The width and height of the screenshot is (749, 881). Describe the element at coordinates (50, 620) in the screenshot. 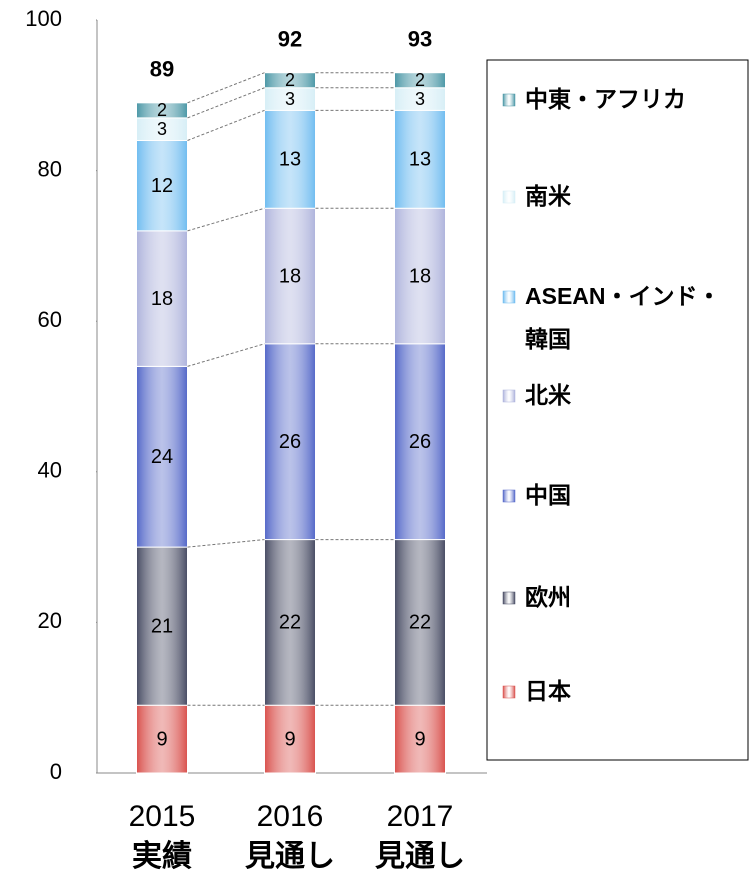

I see `y-tick-label: 20` at that location.